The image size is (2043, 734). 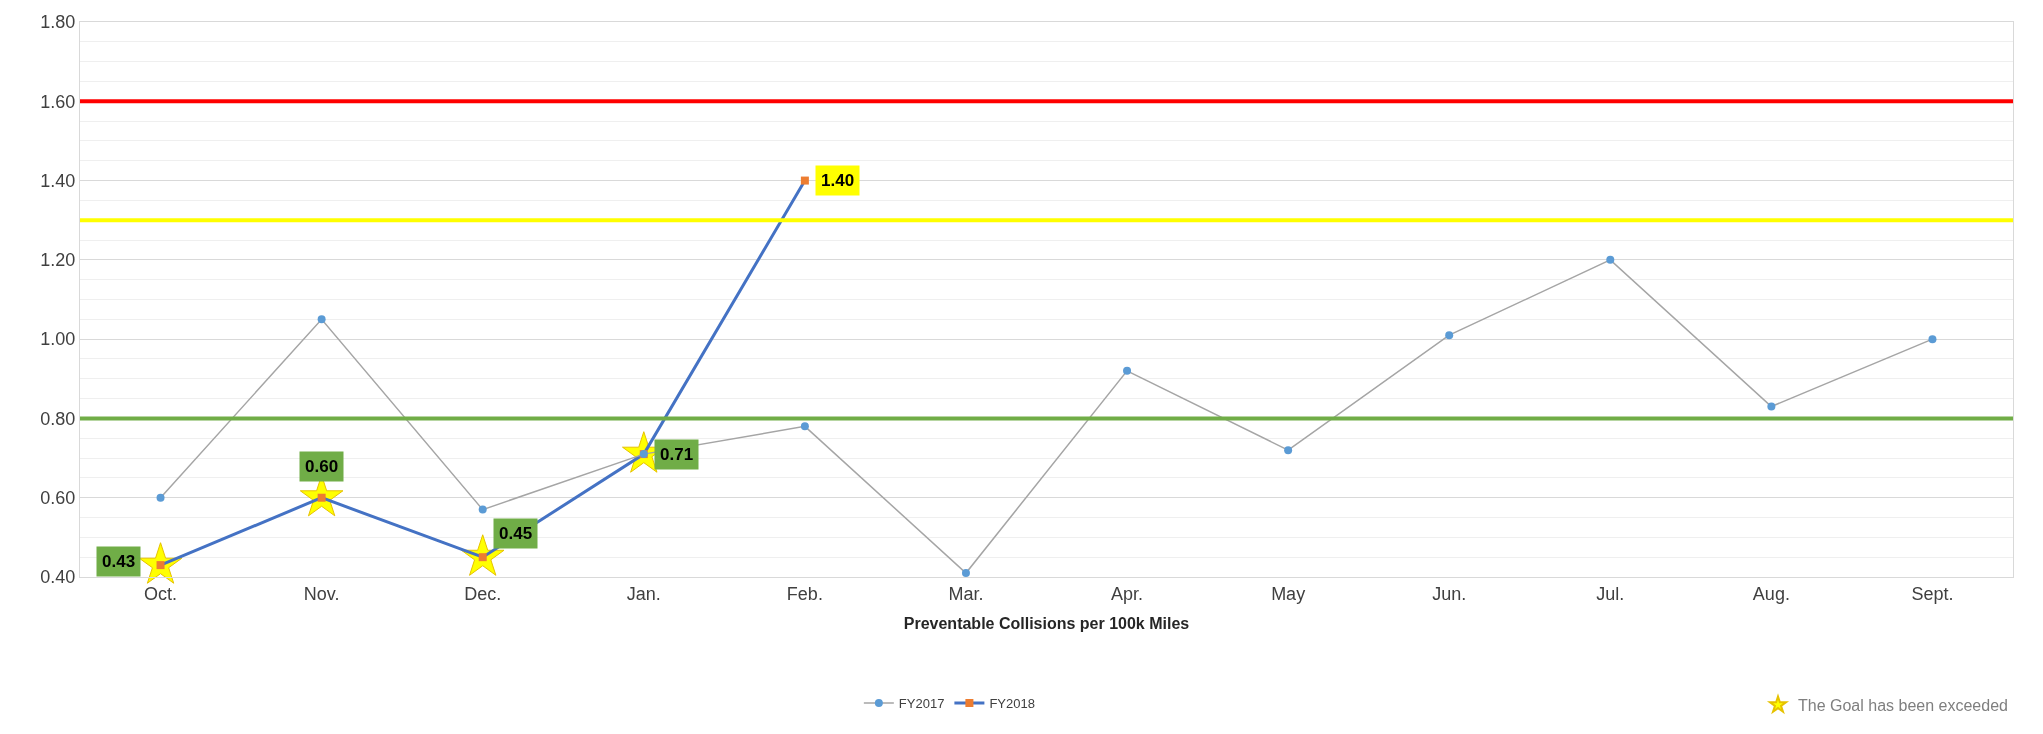 I want to click on data-label: 1.40, so click(x=838, y=180).